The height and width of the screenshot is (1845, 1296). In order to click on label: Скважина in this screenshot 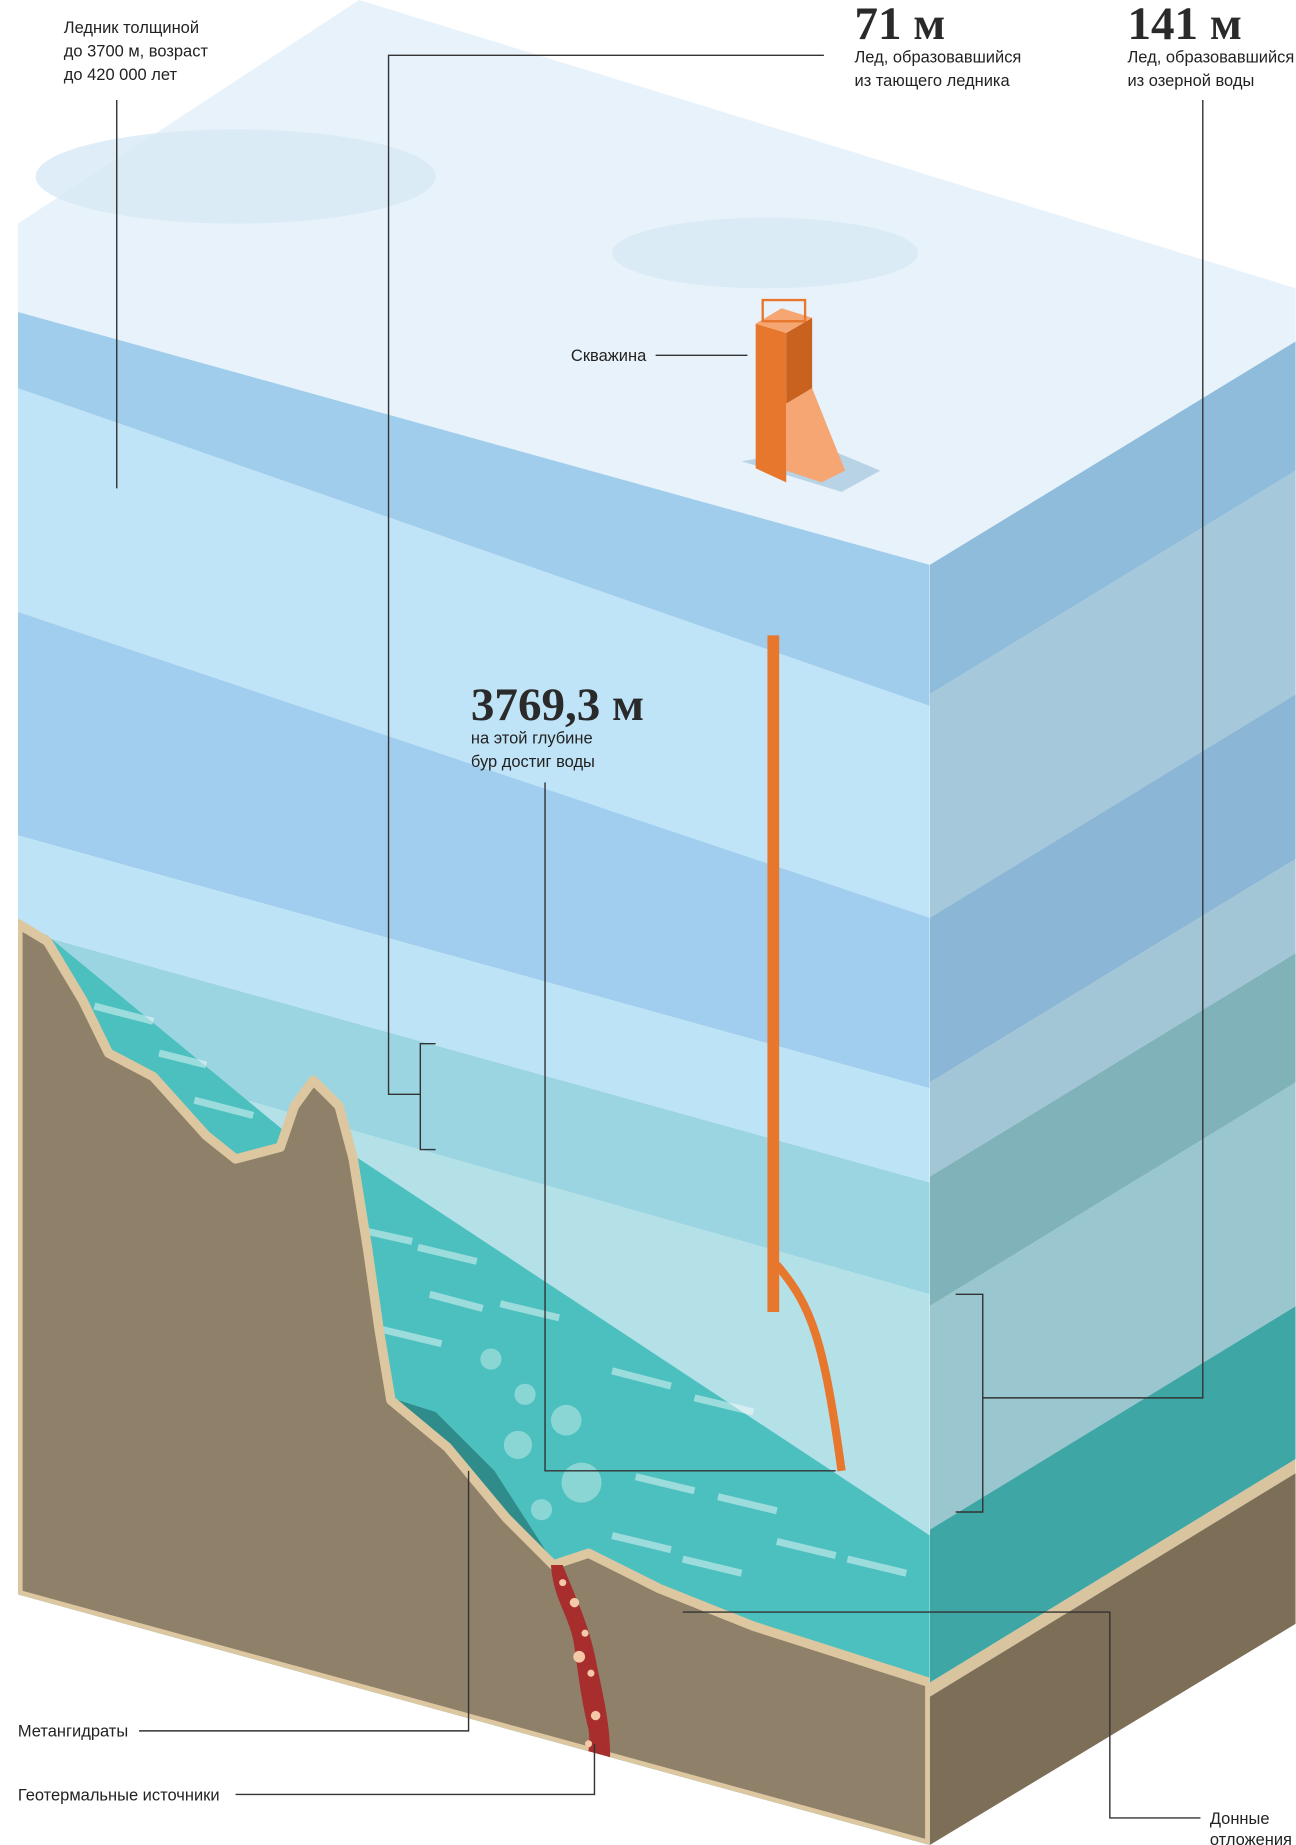, I will do `click(609, 356)`.